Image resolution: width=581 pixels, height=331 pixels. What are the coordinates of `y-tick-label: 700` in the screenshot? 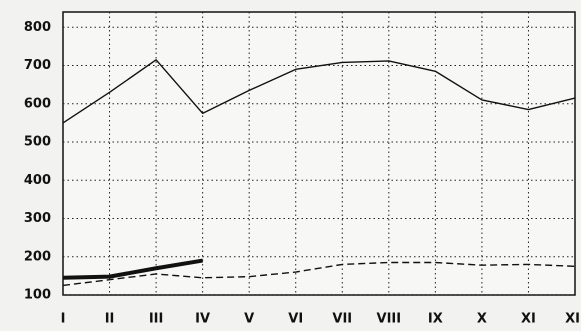 It's located at (37, 65).